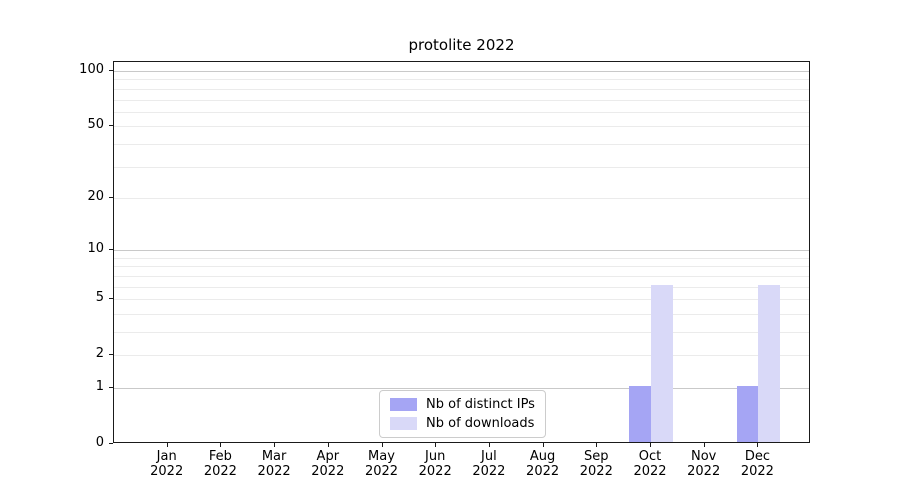 The image size is (900, 500). I want to click on x-tick-label-may: May 2022, so click(382, 464).